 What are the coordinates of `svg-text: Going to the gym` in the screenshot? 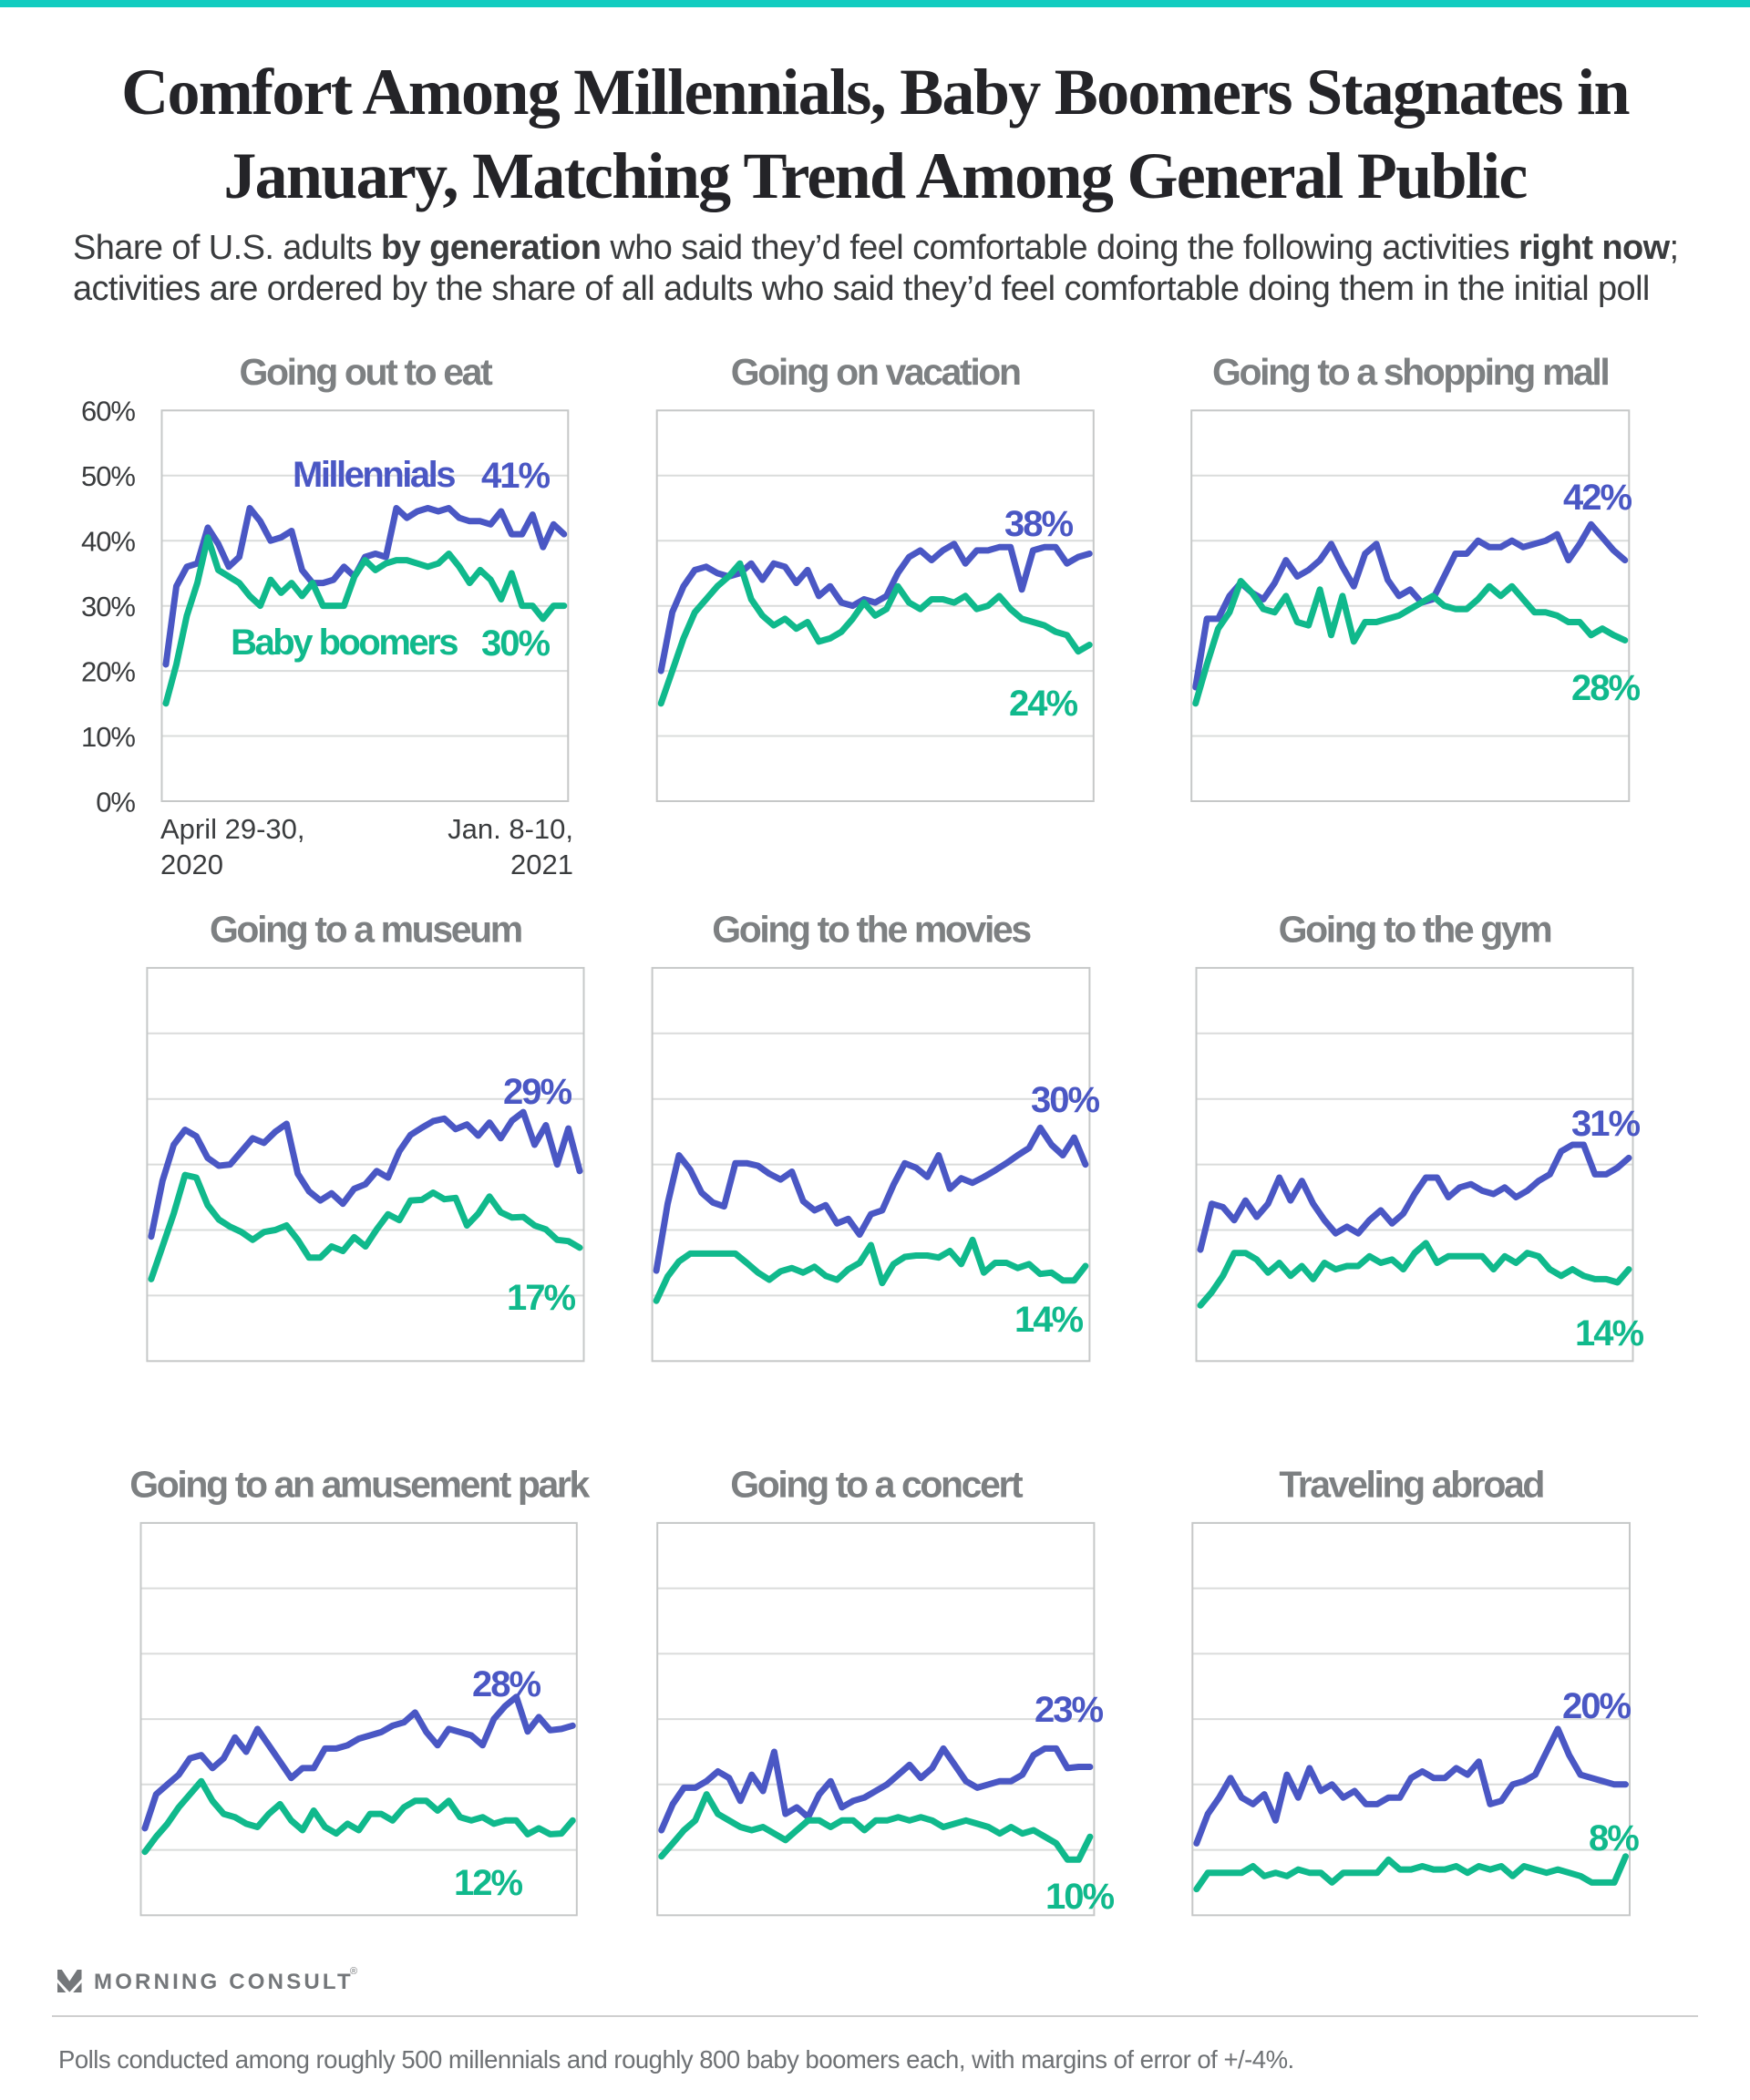 It's located at (1415, 929).